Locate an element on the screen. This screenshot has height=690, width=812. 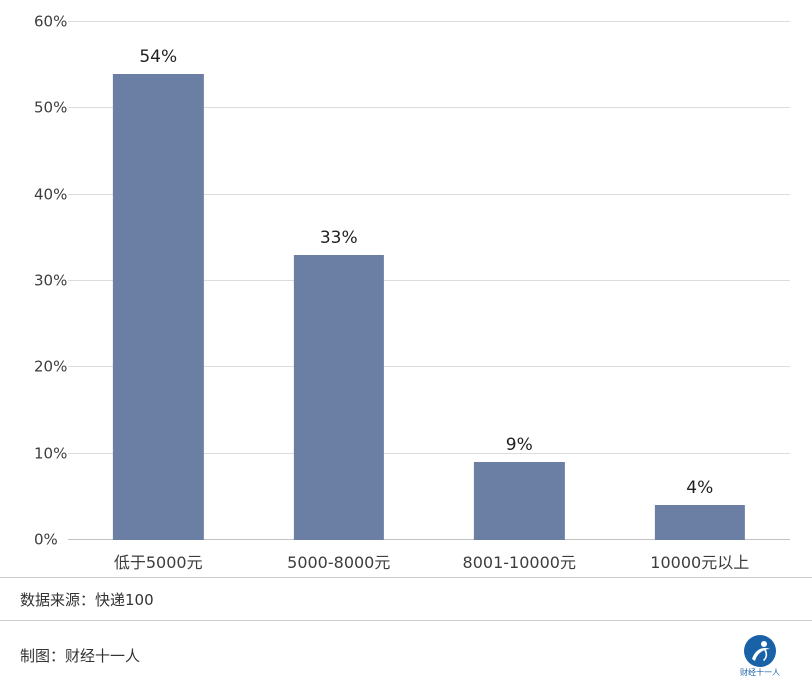
credit-text: 制图：财经十一人 is located at coordinates (80, 656).